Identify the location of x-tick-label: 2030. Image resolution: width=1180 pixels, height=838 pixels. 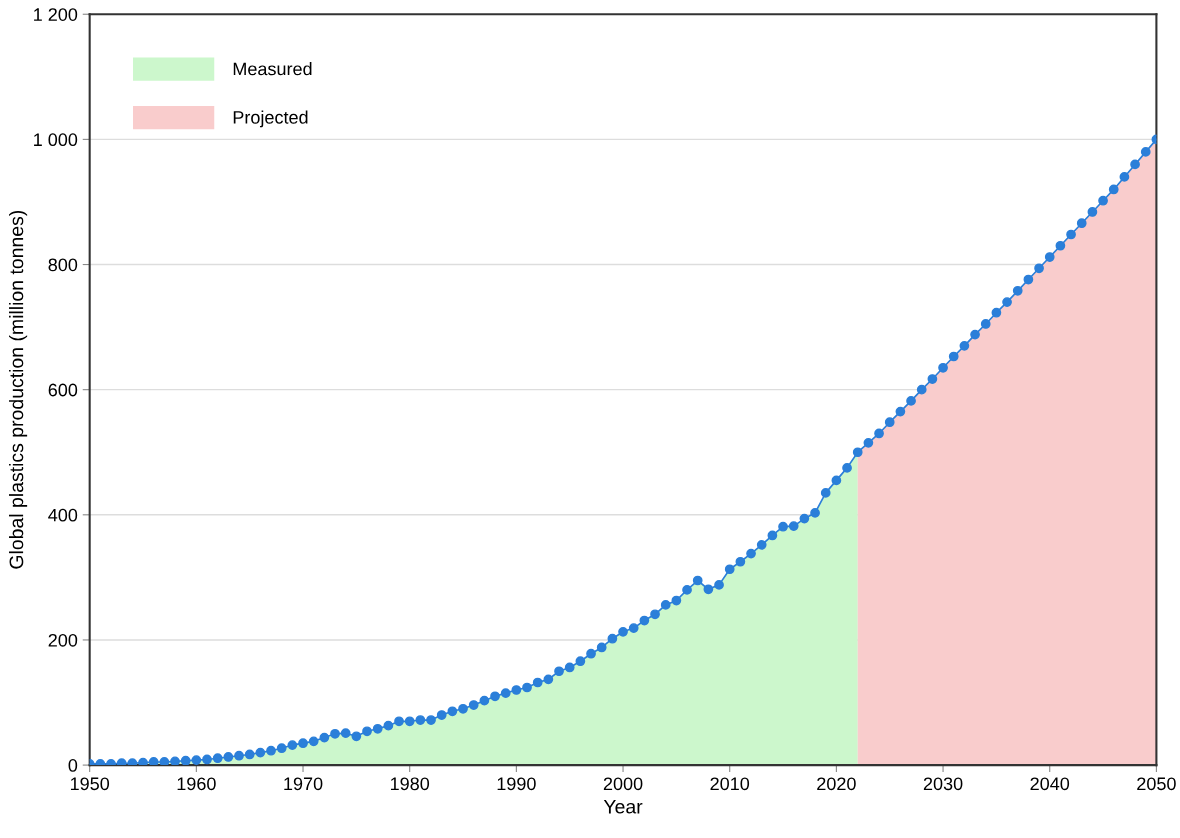
(943, 784).